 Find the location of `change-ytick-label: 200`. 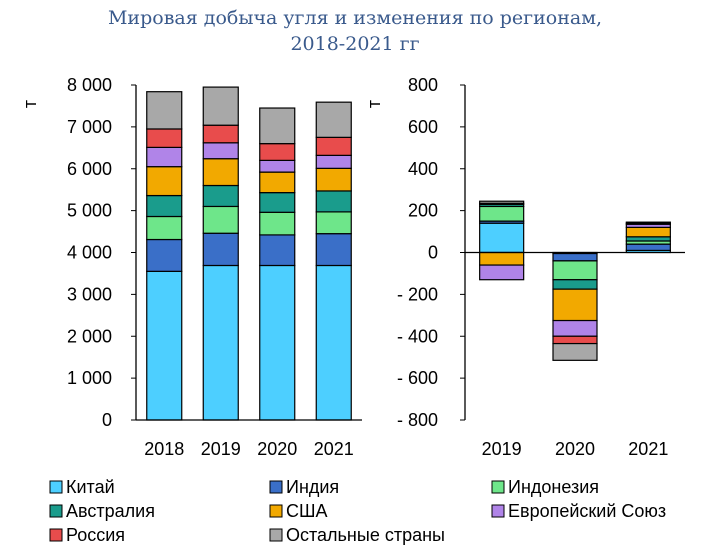

change-ytick-label: 200 is located at coordinates (423, 211).